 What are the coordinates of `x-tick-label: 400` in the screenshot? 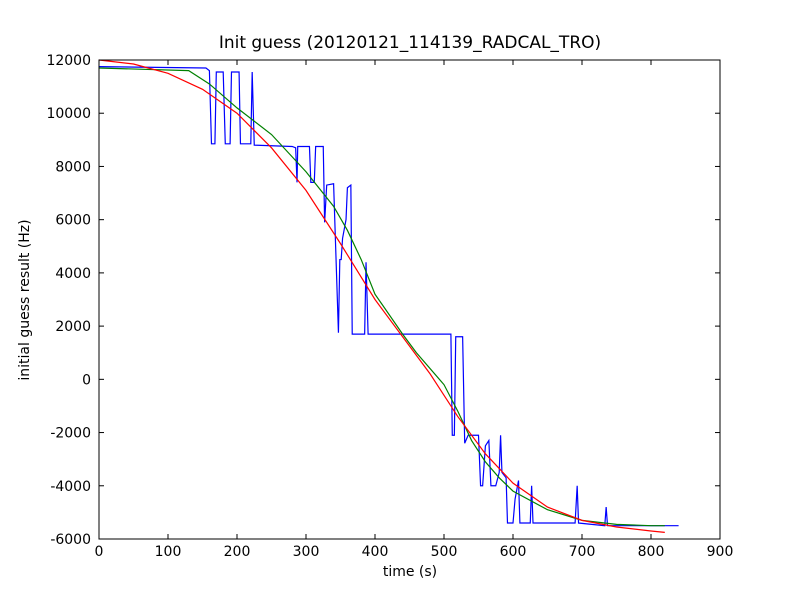 It's located at (375, 552).